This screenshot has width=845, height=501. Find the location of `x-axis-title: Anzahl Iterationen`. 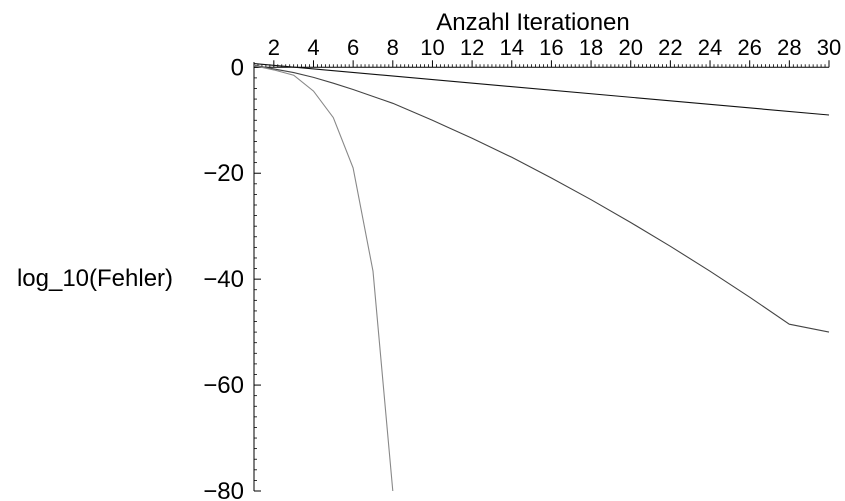

x-axis-title: Anzahl Iterationen is located at coordinates (532, 22).